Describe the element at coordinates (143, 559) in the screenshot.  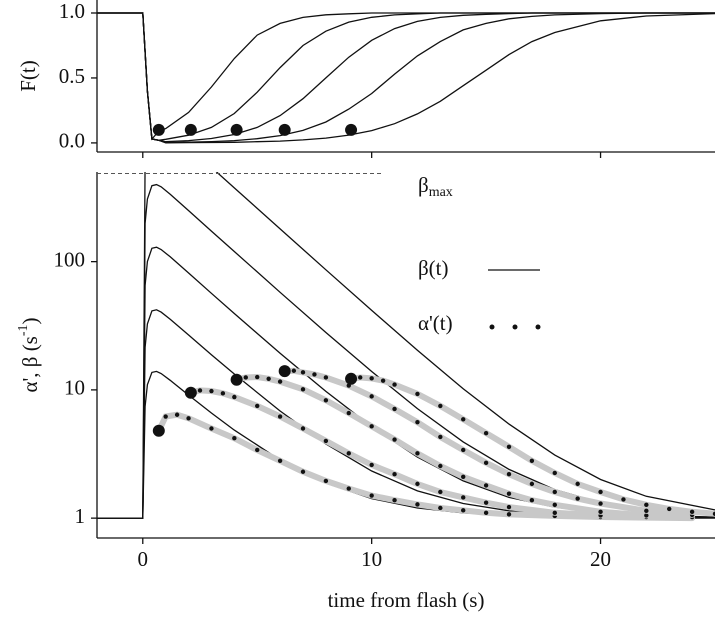
I see `x-tick-label: 0` at that location.